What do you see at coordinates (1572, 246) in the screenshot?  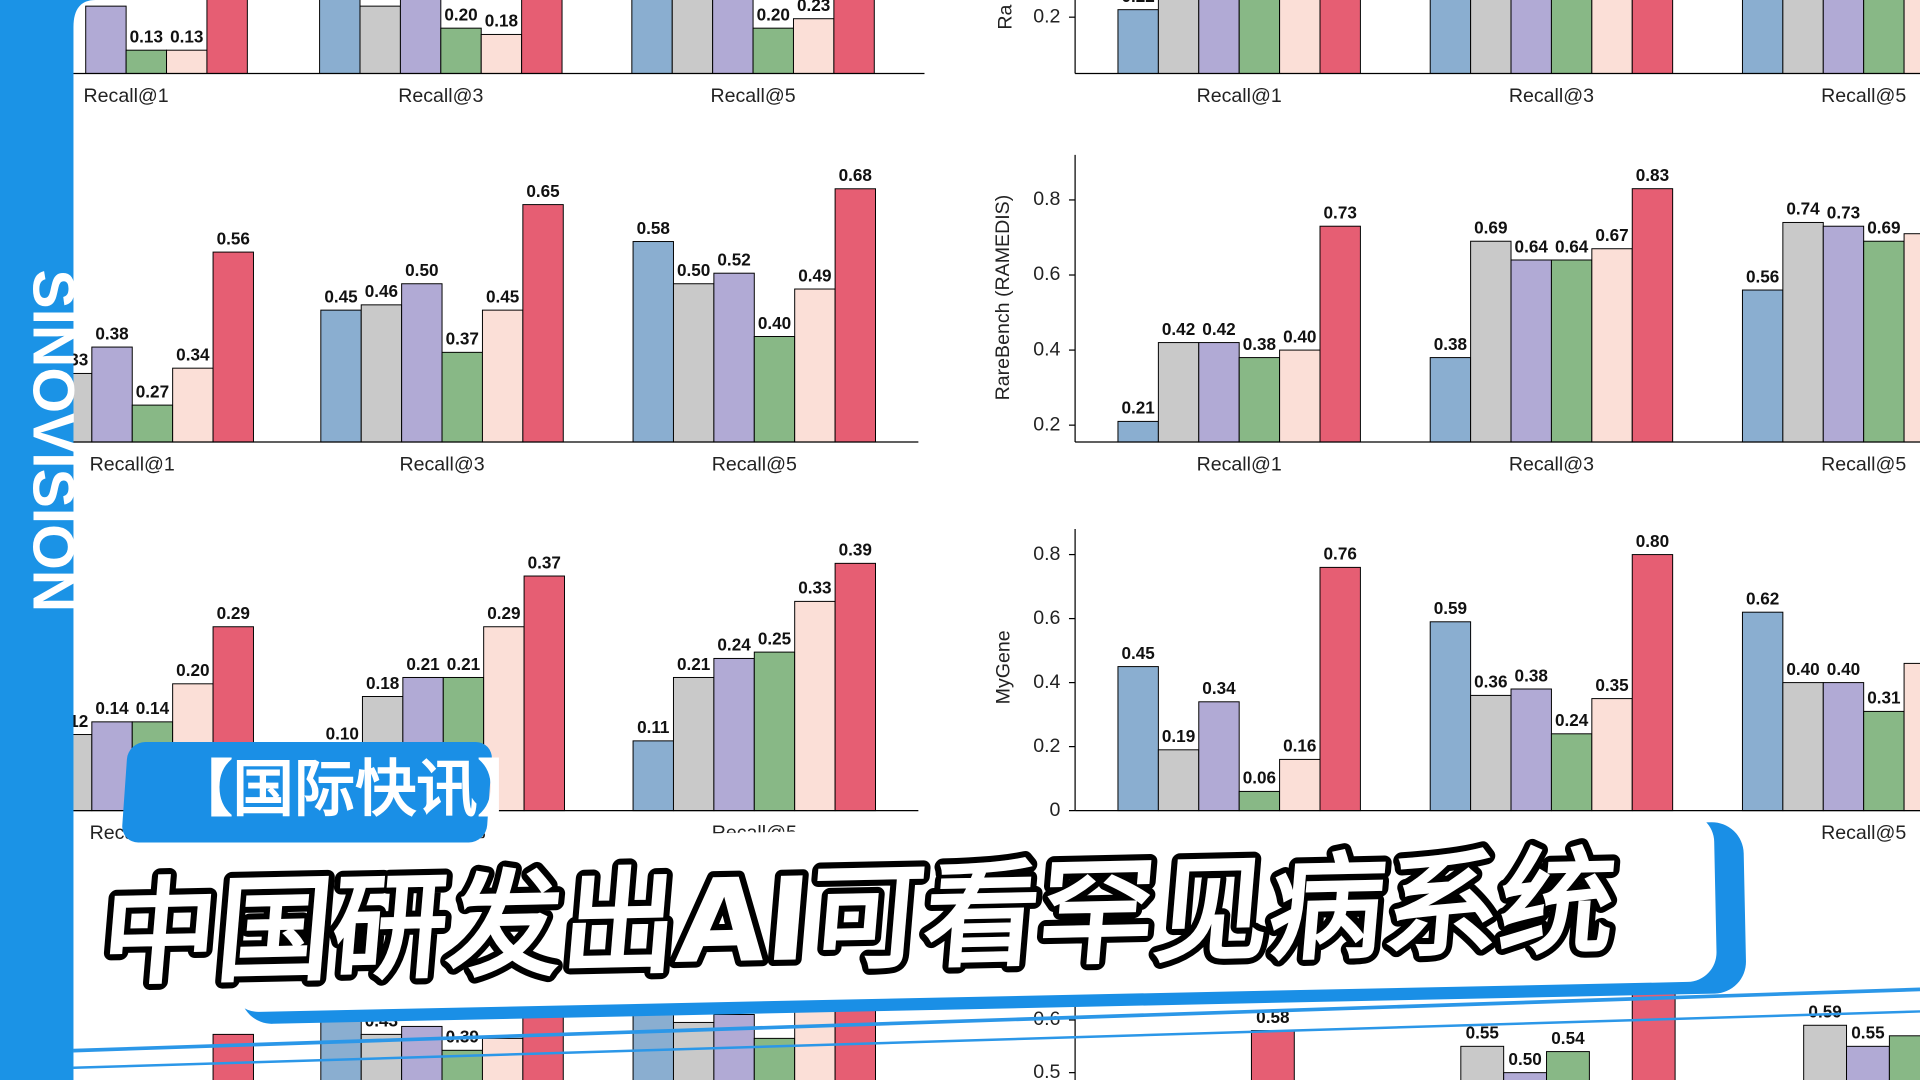 I see `value-label: 0.64` at bounding box center [1572, 246].